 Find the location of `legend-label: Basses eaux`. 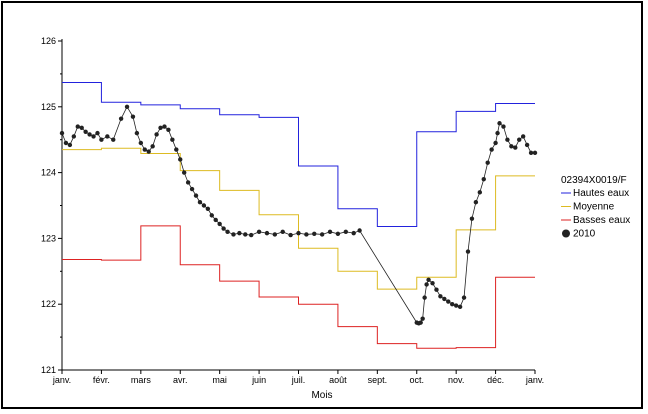

legend-label: Basses eaux is located at coordinates (601, 220).